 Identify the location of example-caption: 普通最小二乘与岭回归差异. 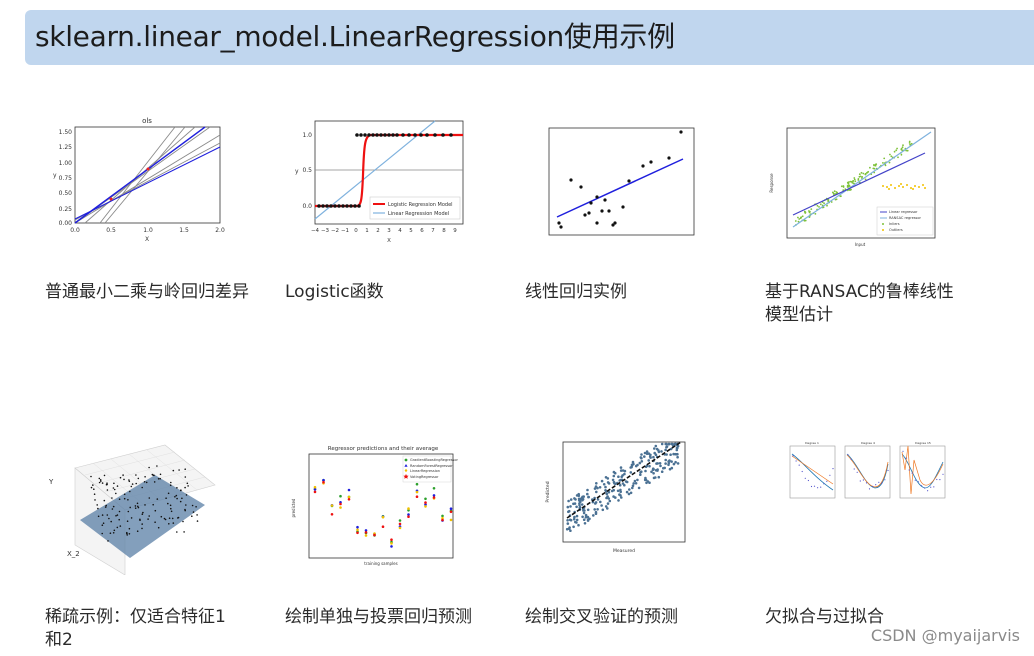
(147, 292).